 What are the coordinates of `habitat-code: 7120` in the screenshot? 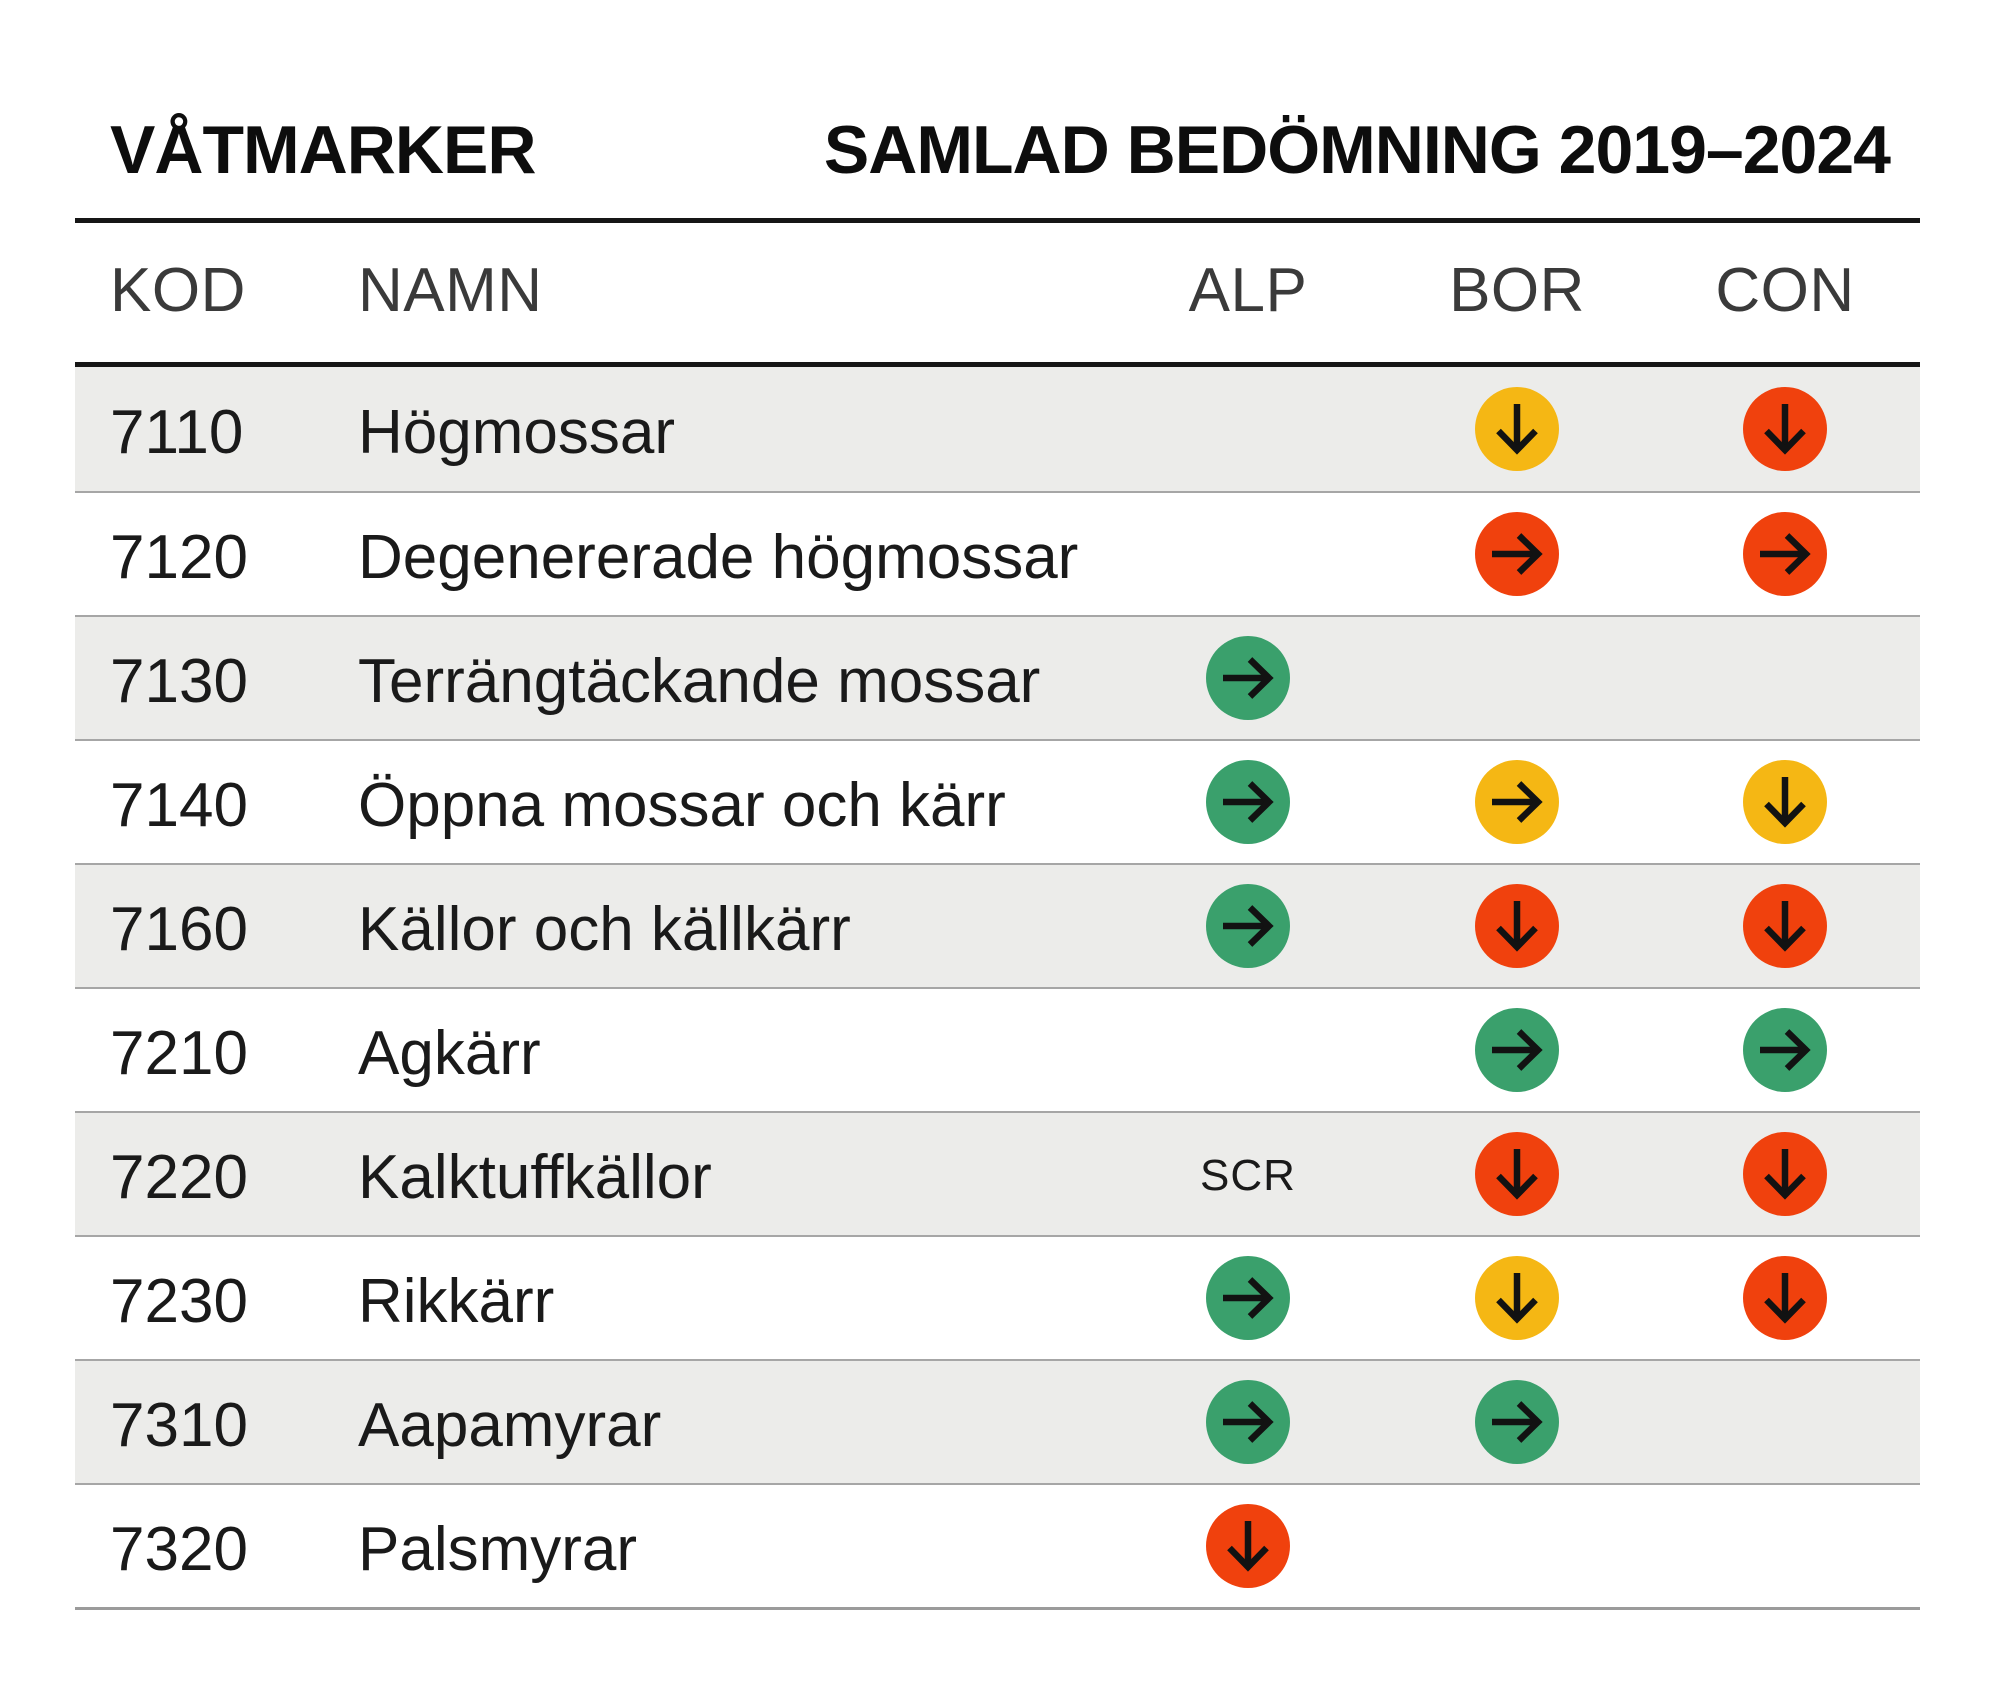 It's located at (179, 557).